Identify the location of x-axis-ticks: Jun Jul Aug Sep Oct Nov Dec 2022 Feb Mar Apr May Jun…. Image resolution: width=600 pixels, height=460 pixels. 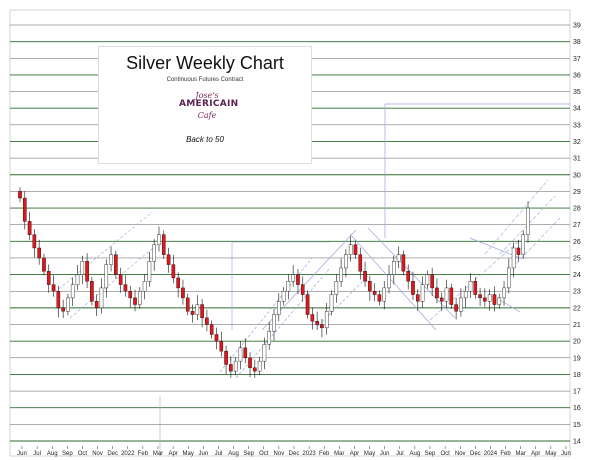
(294, 451).